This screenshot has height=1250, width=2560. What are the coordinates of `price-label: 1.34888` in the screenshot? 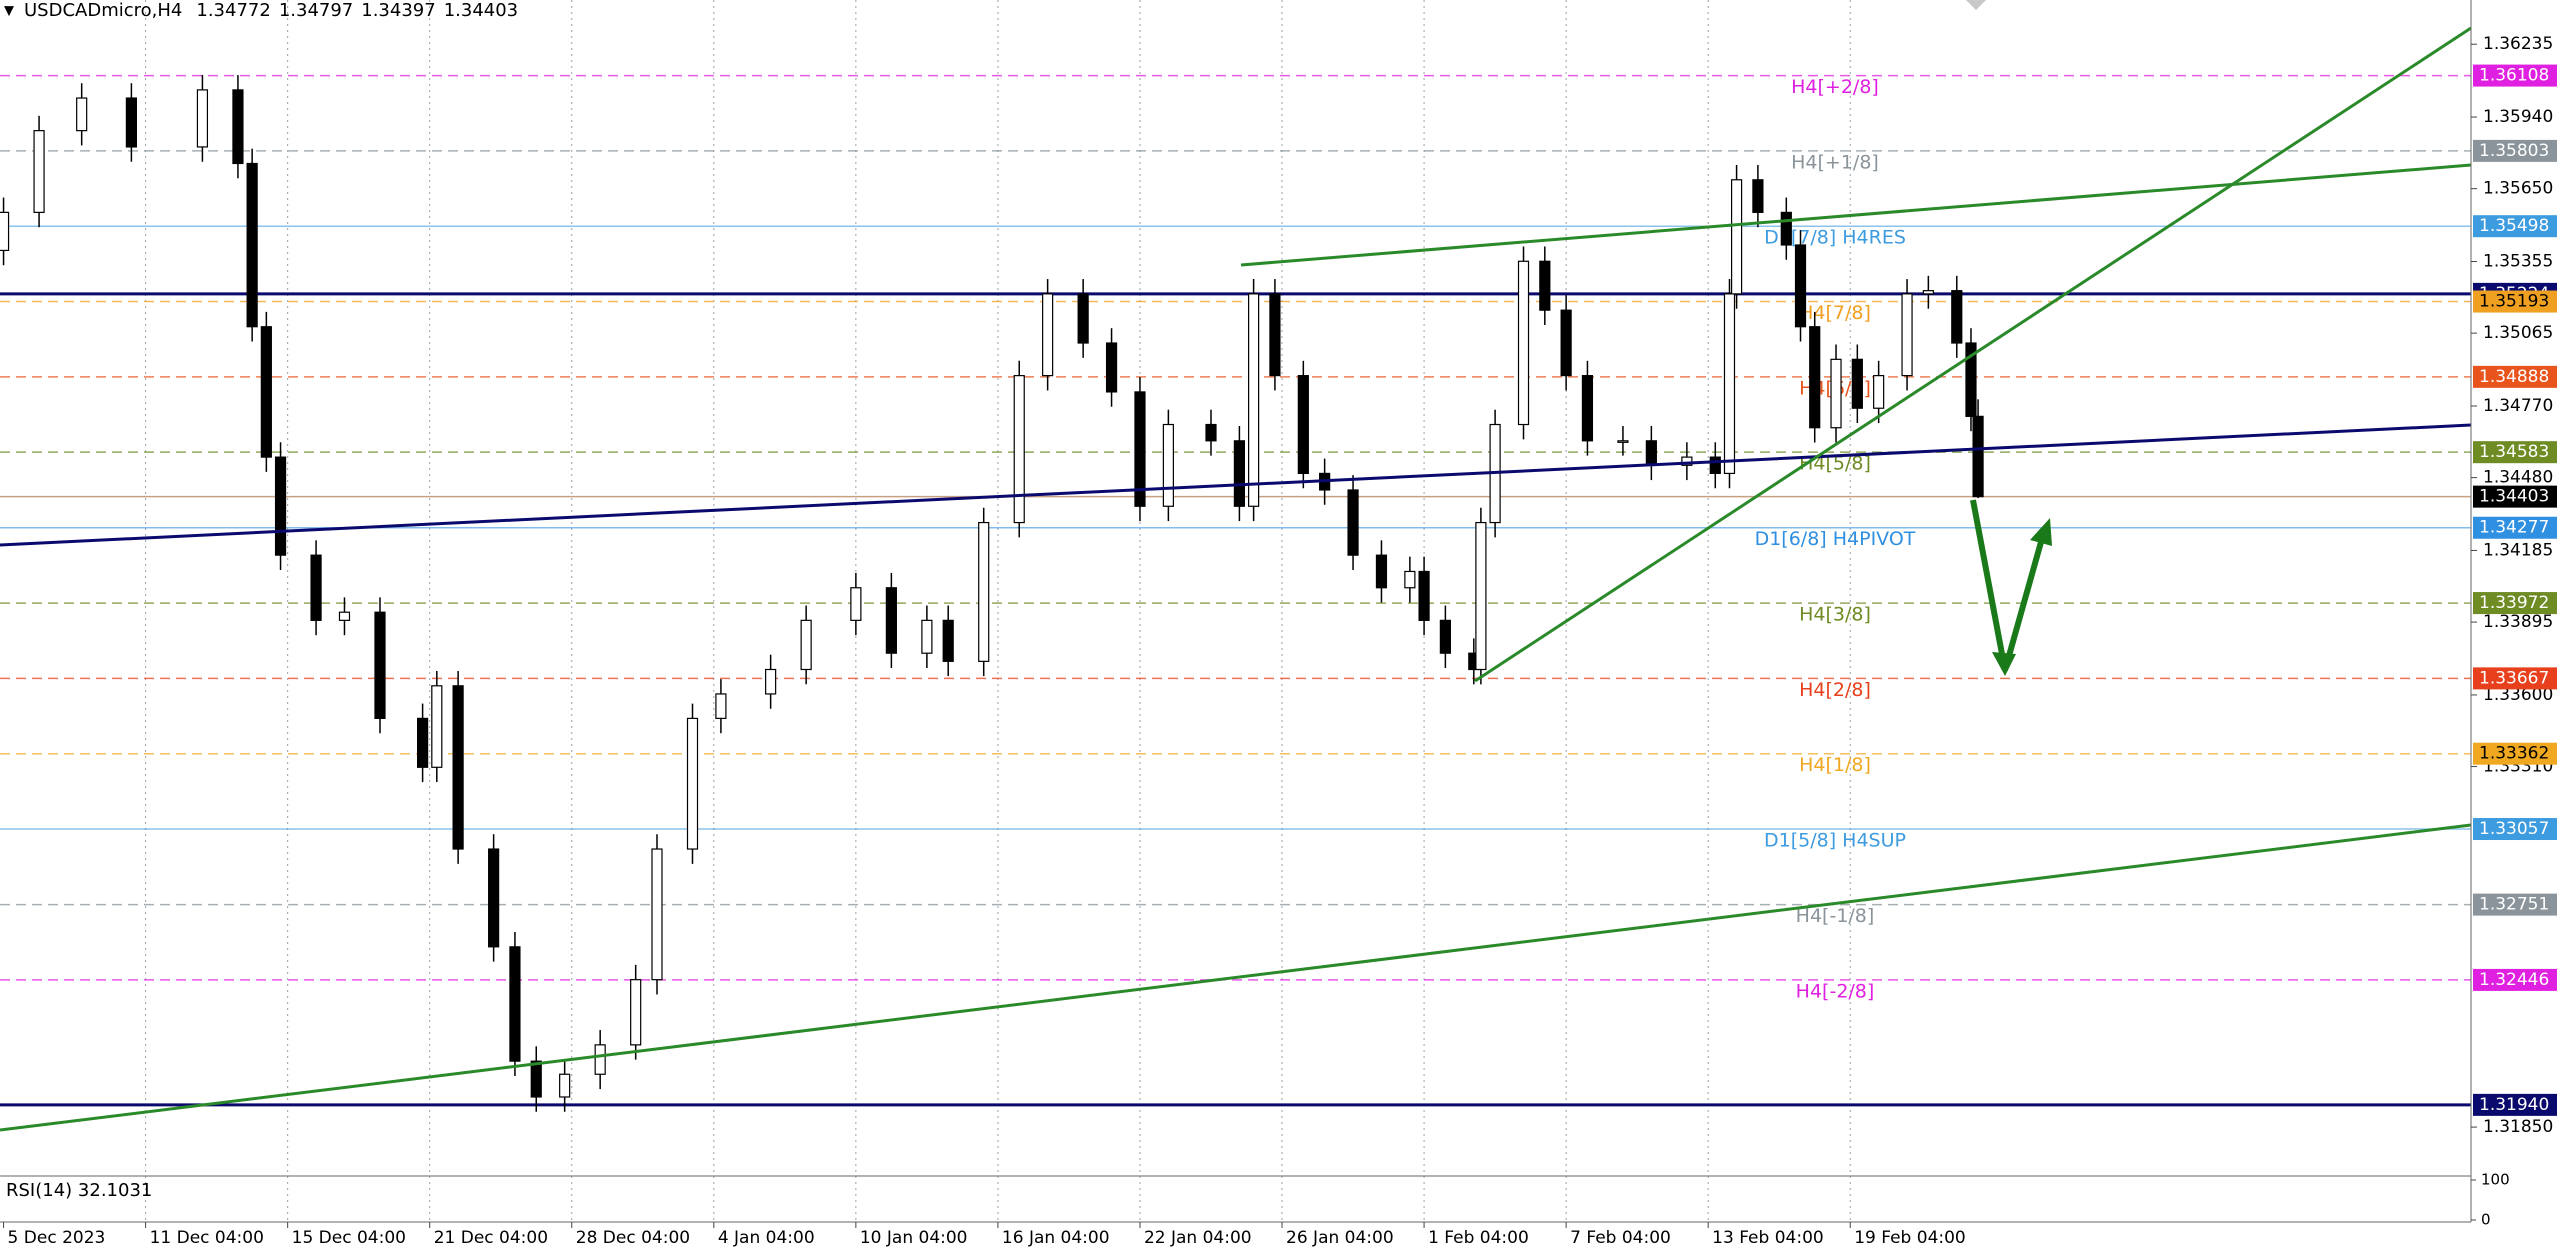 It's located at (2514, 377).